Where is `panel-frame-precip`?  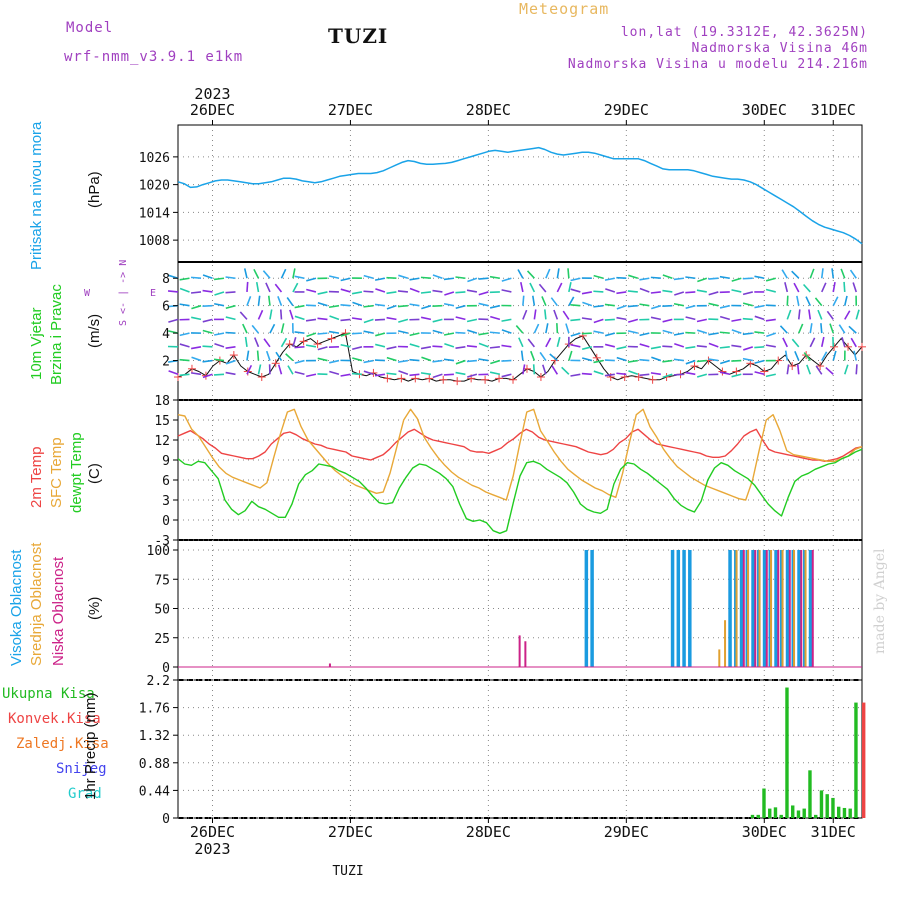
panel-frame-precip is located at coordinates (520, 749).